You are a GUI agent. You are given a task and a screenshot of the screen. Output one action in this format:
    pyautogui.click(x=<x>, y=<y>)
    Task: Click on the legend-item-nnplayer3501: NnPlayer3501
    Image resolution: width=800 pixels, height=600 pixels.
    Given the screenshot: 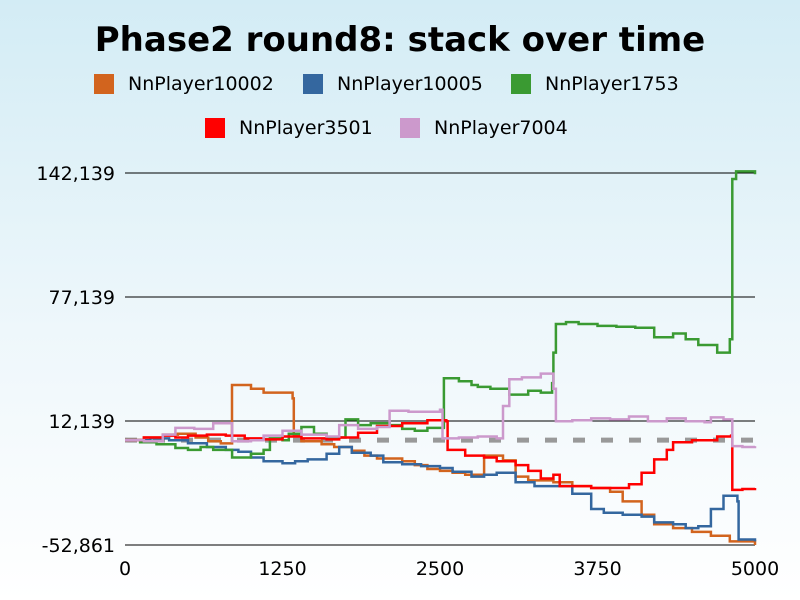 What is the action you would take?
    pyautogui.click(x=289, y=128)
    